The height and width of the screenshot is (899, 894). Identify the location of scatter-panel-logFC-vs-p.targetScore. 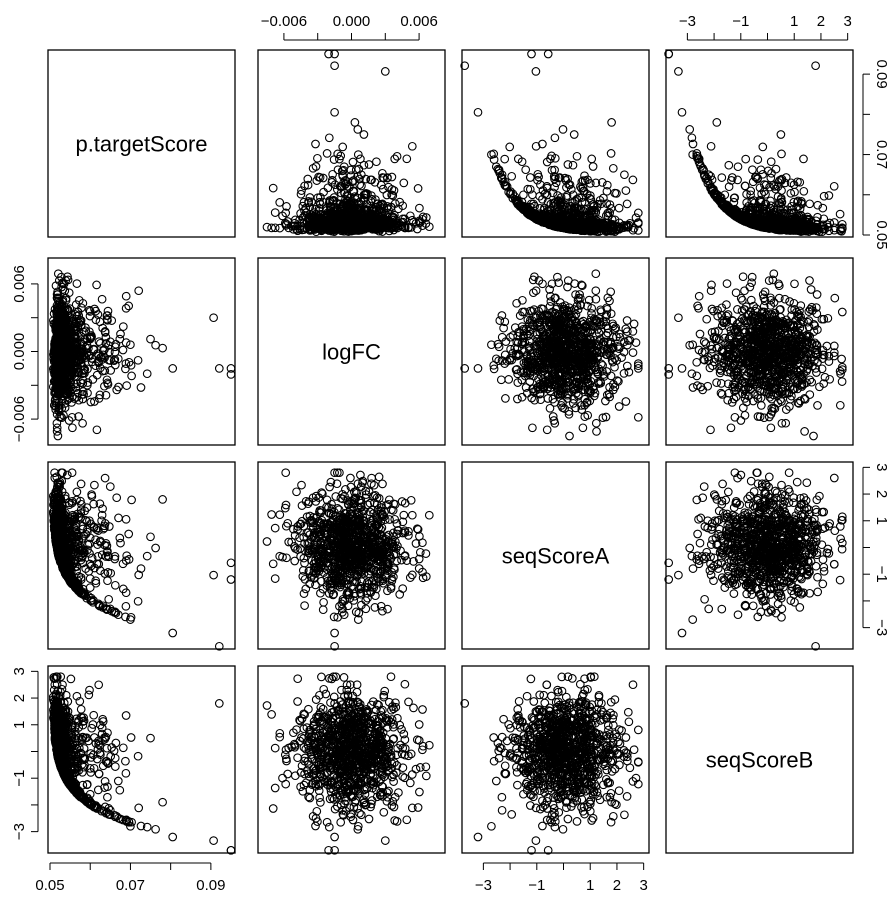
(141, 351).